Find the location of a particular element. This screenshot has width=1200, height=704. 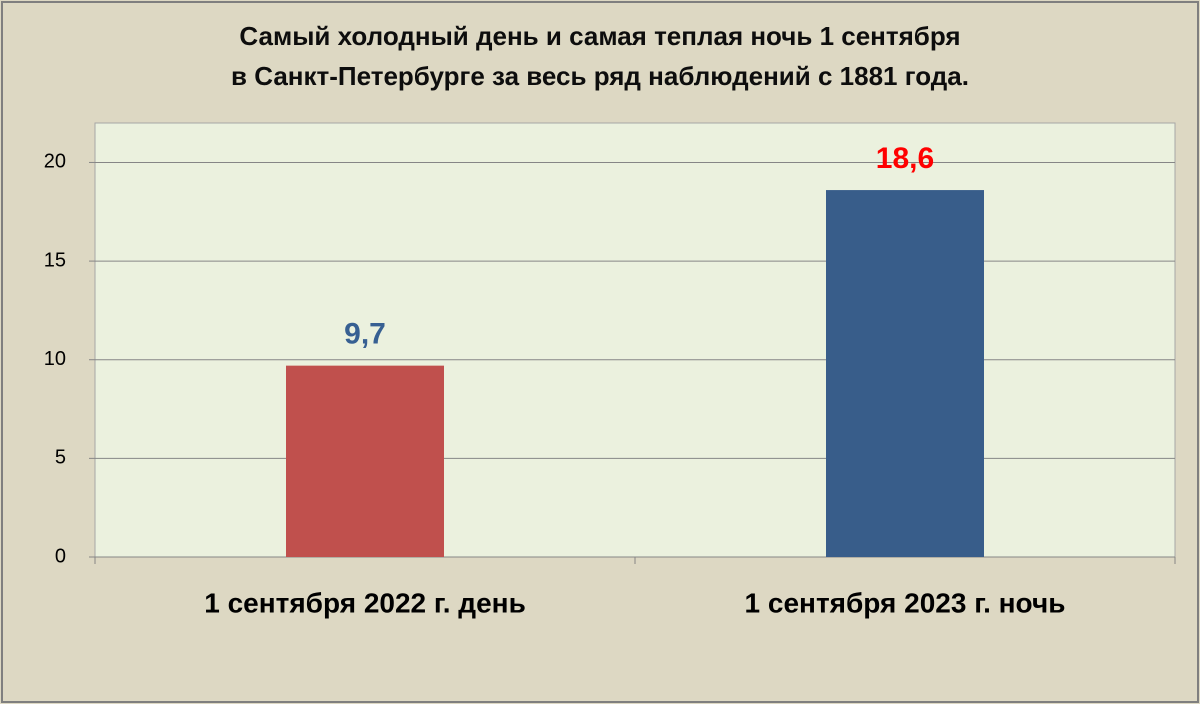

y-tick-label: 20 is located at coordinates (55, 162).